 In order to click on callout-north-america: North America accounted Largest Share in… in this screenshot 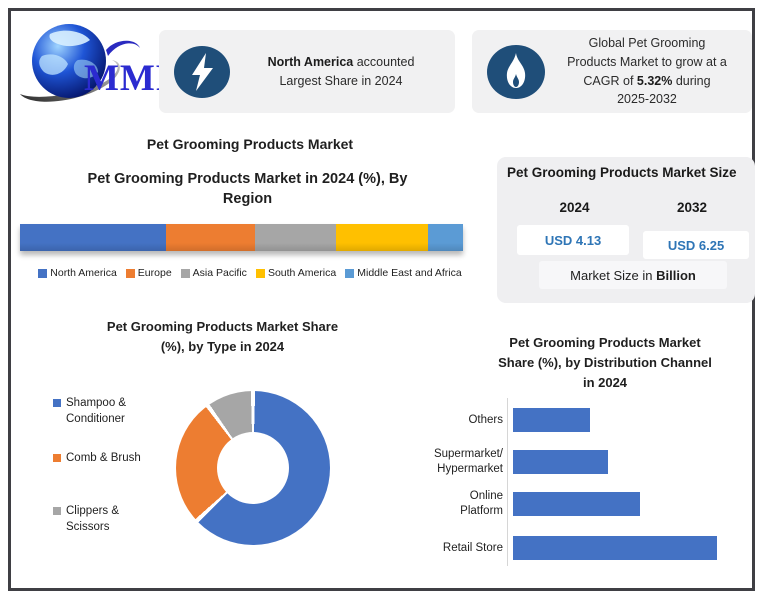, I will do `click(307, 71)`.